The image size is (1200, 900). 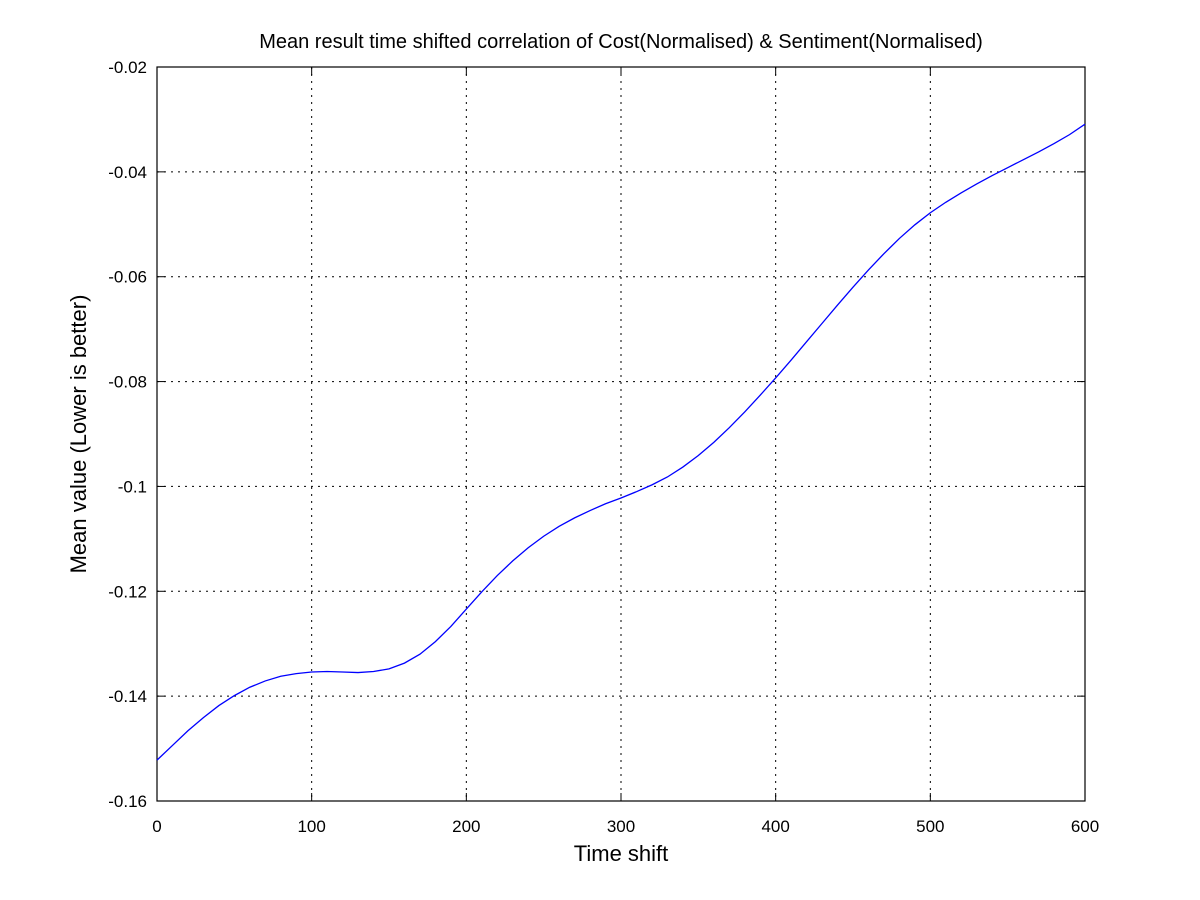 What do you see at coordinates (621, 826) in the screenshot?
I see `x-tick-label: 300` at bounding box center [621, 826].